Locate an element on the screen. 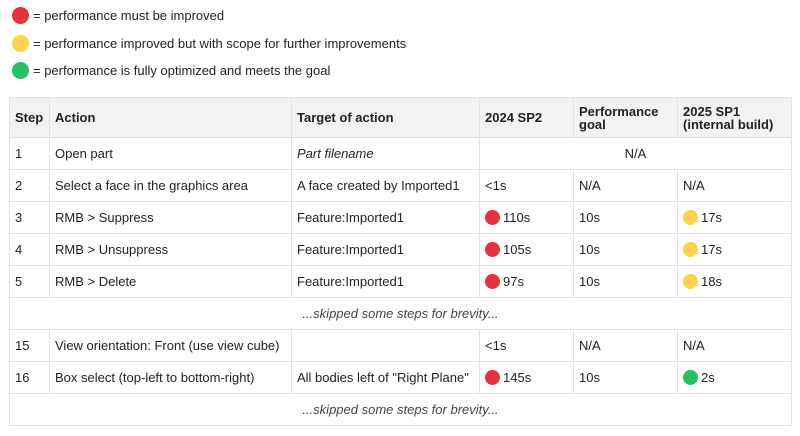 The width and height of the screenshot is (800, 436). status-value: 2s is located at coordinates (734, 377).